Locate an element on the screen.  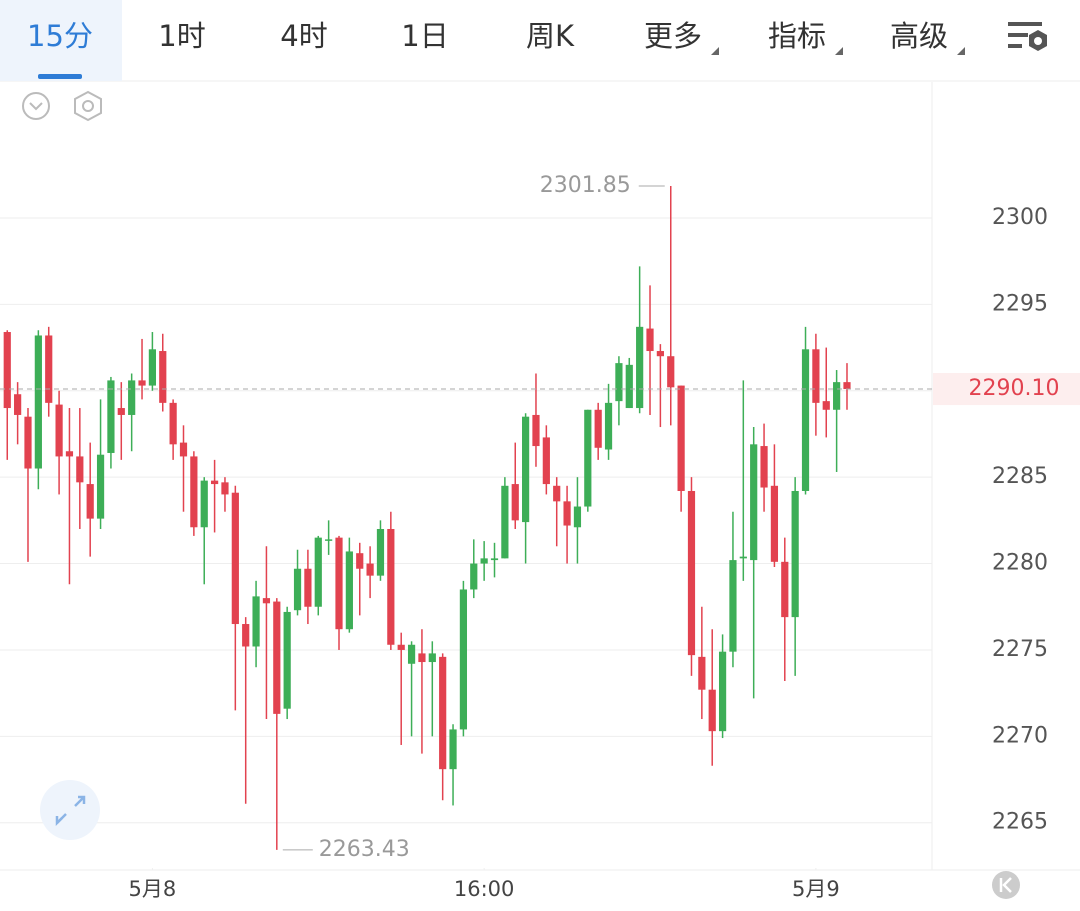
tab-bar: 15分 1时 4时 1日 周K 更多 指标 高级 is located at coordinates (540, 41).